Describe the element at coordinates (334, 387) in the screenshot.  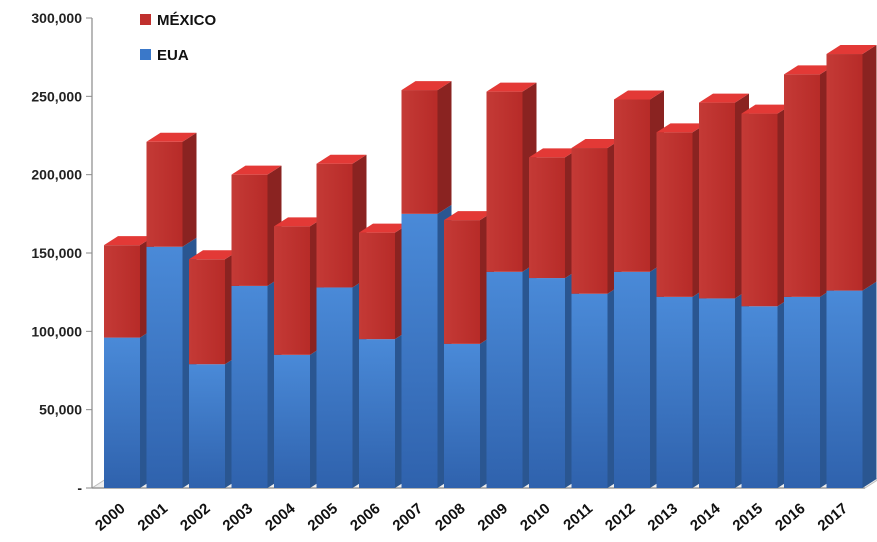
I see `bar-eua-2005-front` at that location.